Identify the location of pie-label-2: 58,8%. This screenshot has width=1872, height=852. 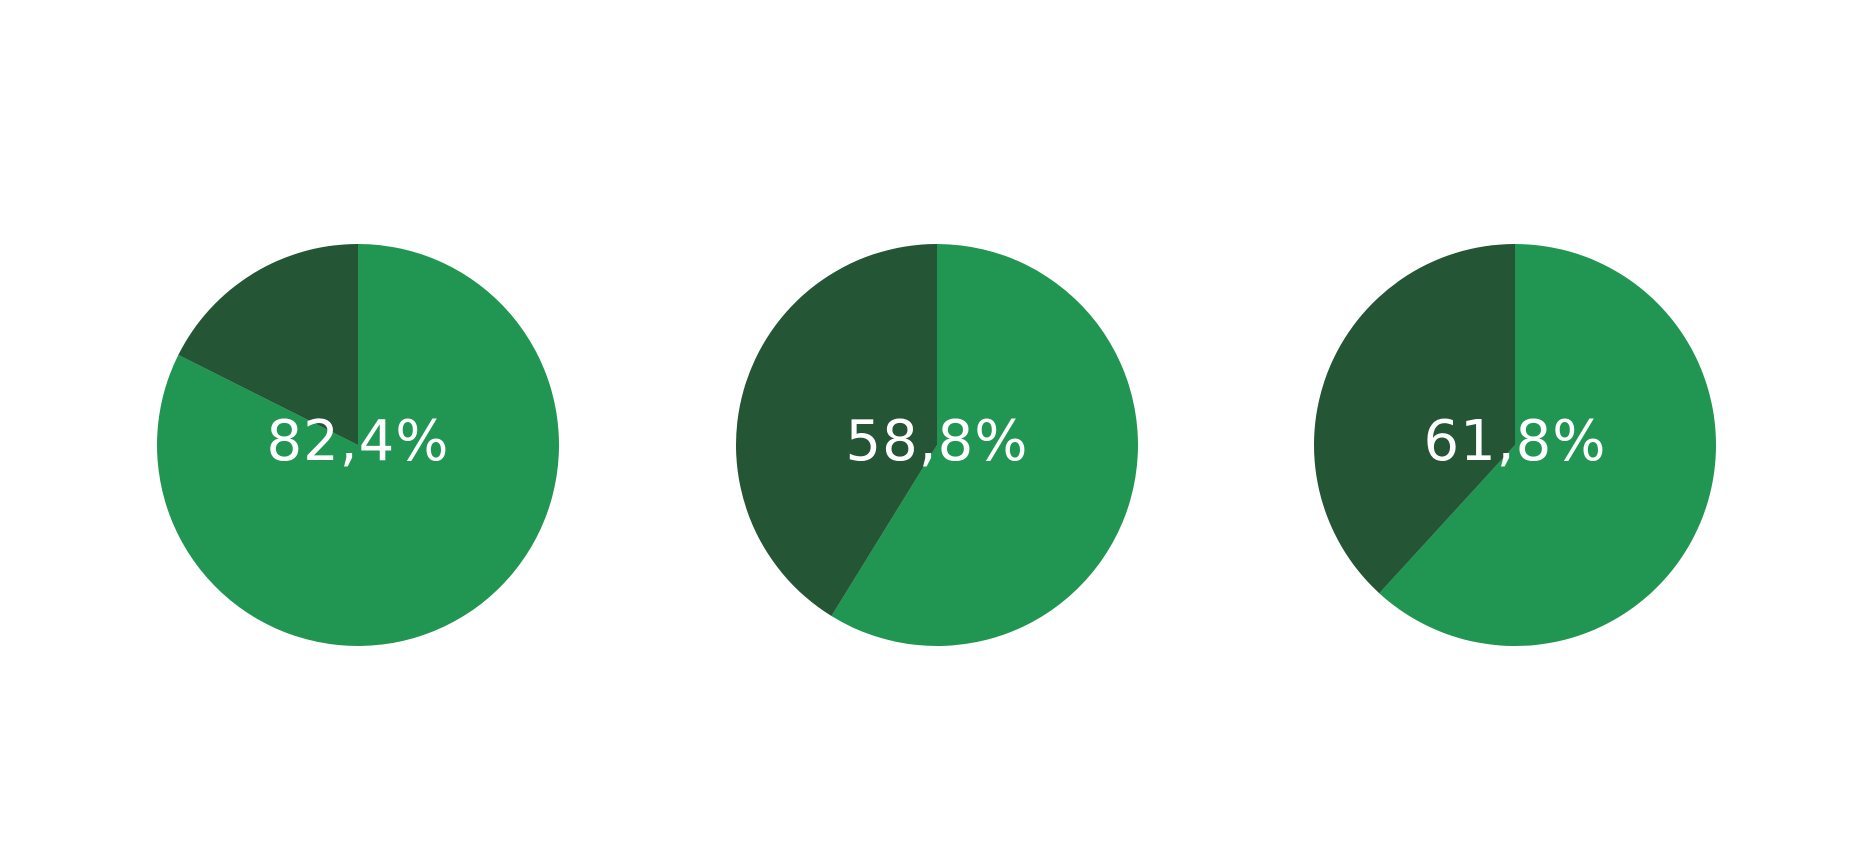
(937, 441).